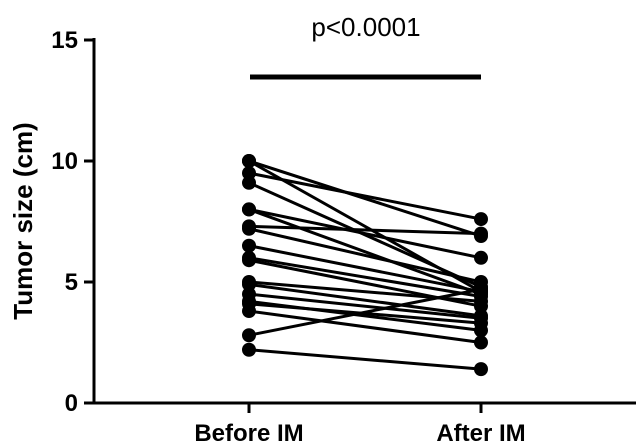 Image resolution: width=636 pixels, height=443 pixels. What do you see at coordinates (23, 220) in the screenshot?
I see `y-axis-title: Tumor size (cm)` at bounding box center [23, 220].